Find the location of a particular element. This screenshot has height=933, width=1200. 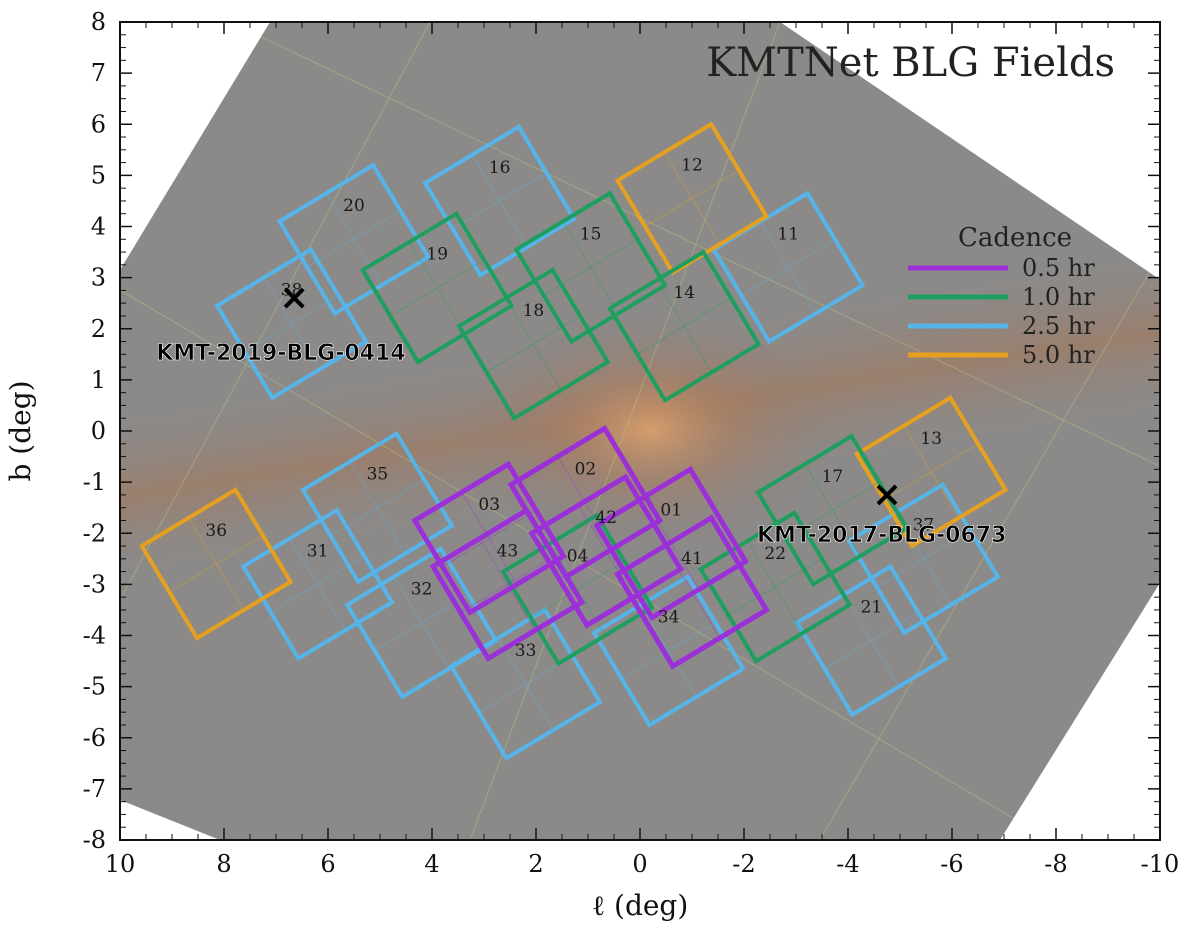

y-tick-label: 2 is located at coordinates (98, 329).